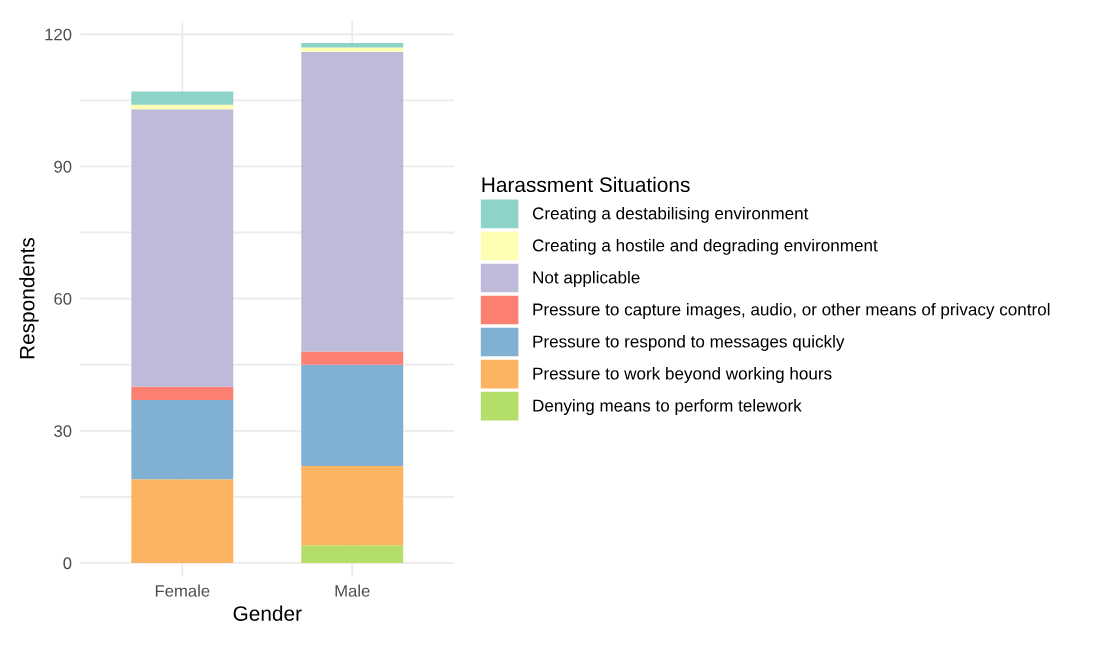 This screenshot has height=657, width=1116. Describe the element at coordinates (352, 590) in the screenshot. I see `x-tick-label: Male` at that location.